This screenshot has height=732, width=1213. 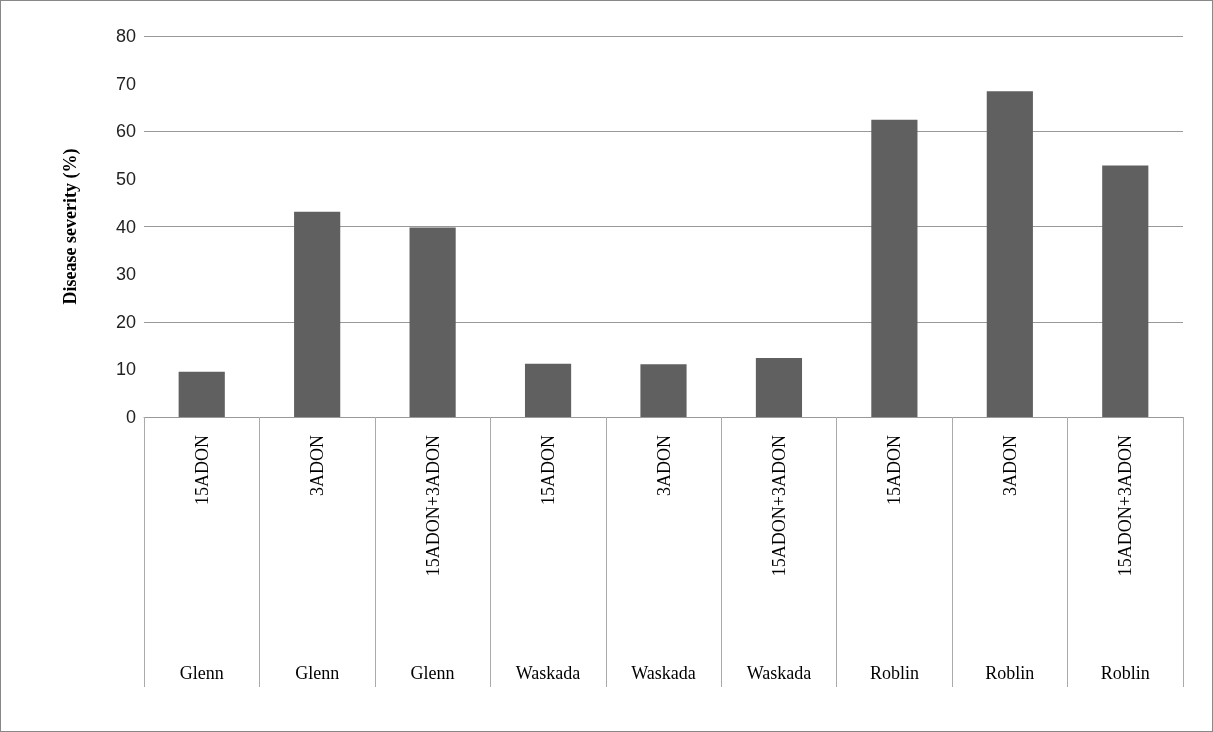 What do you see at coordinates (125, 274) in the screenshot?
I see `y-tick-label: 30` at bounding box center [125, 274].